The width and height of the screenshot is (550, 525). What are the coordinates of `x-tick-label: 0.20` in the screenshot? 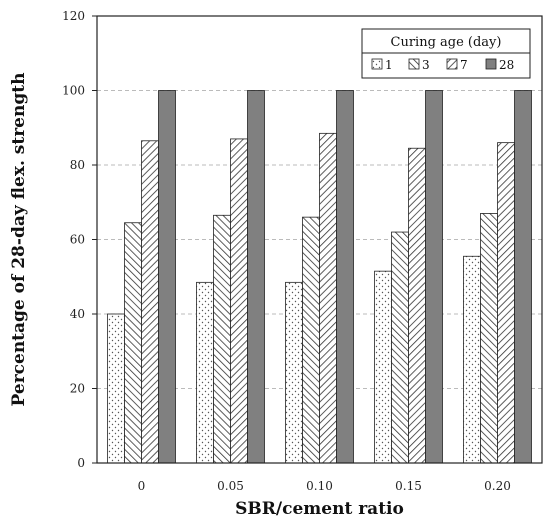 It's located at (497, 486).